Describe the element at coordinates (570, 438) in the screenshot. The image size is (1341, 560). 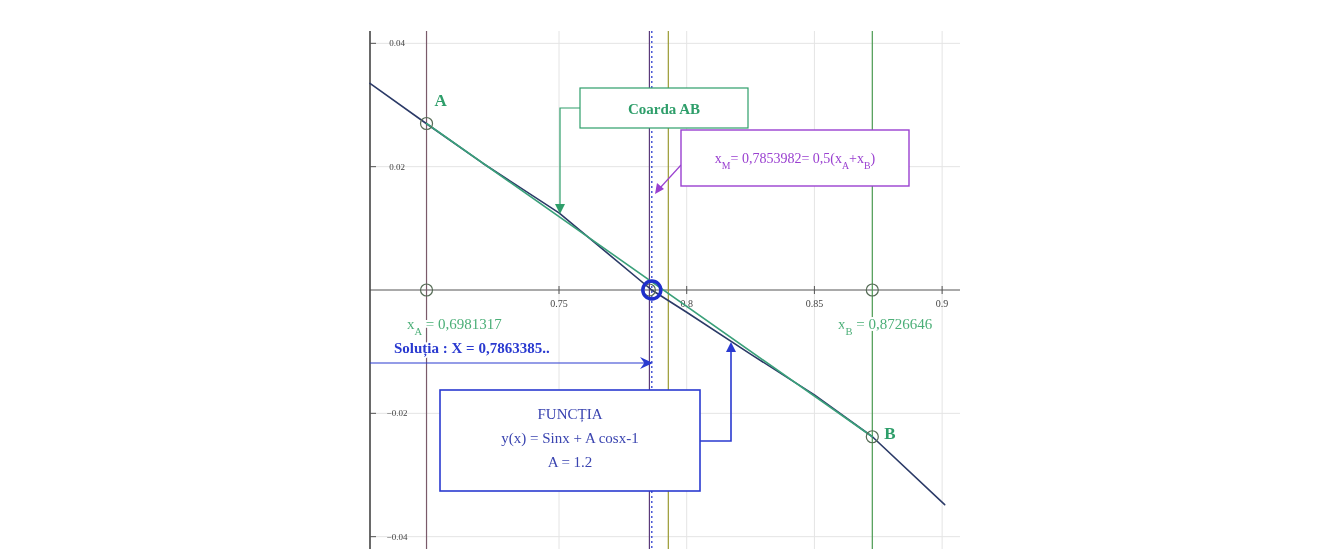
I see `annotation: y(x) = Sinx + A cosx-1` at that location.